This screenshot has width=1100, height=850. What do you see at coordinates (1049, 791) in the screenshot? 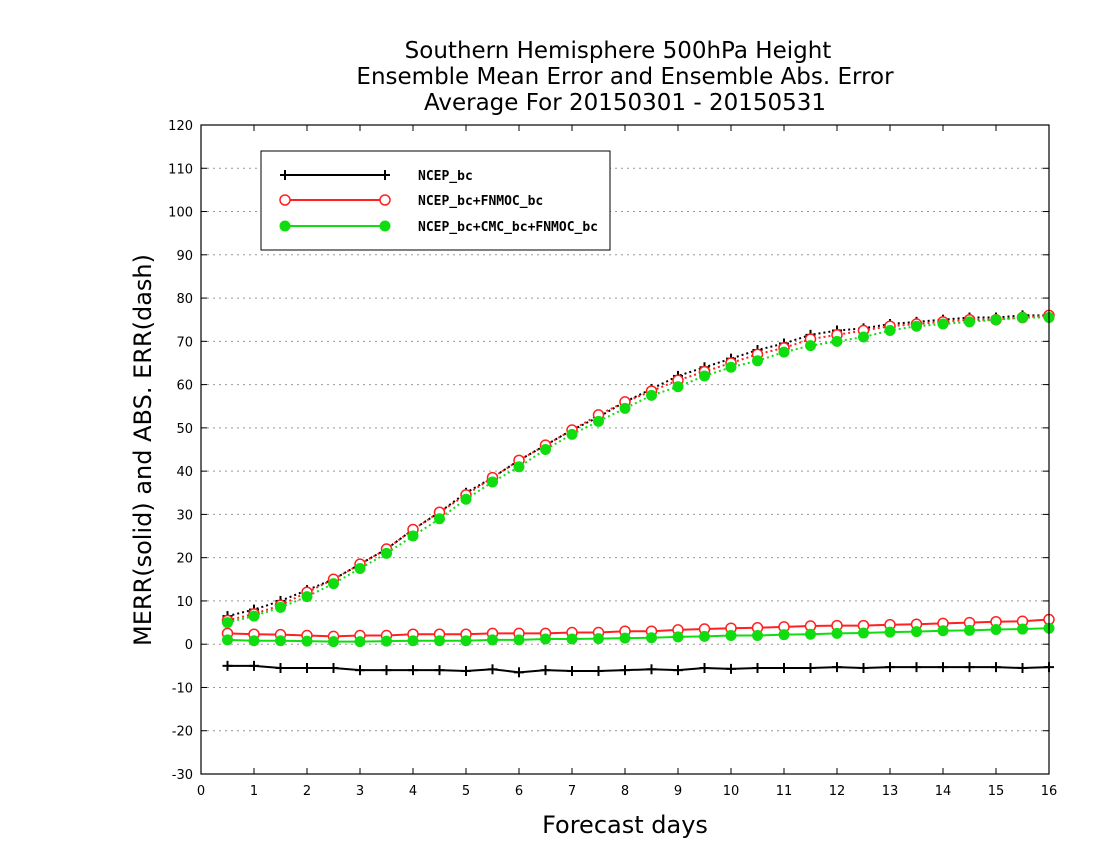
I see `x-tick-label: 16` at bounding box center [1049, 791].